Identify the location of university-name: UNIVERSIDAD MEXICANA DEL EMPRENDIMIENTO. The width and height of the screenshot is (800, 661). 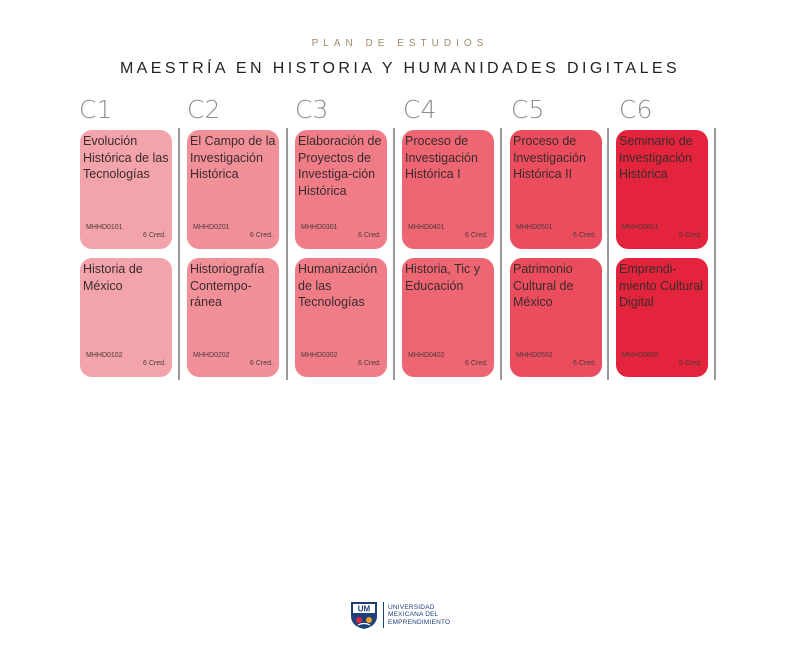
(419, 615).